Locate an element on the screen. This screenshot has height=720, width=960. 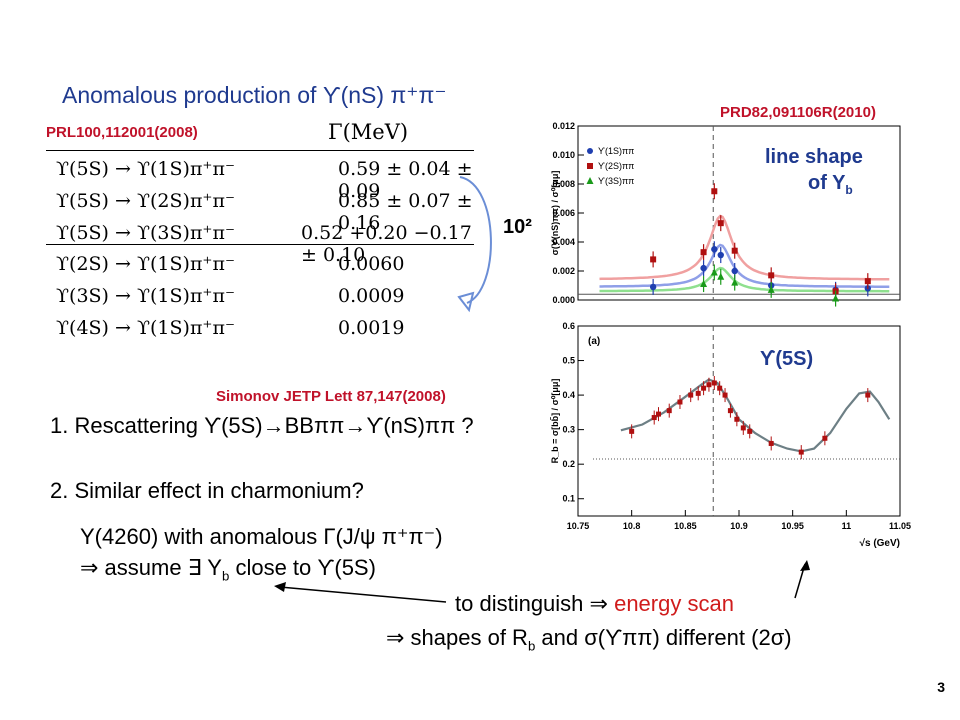
arrow-to-yb-head-icon is located at coordinates (280, 587).